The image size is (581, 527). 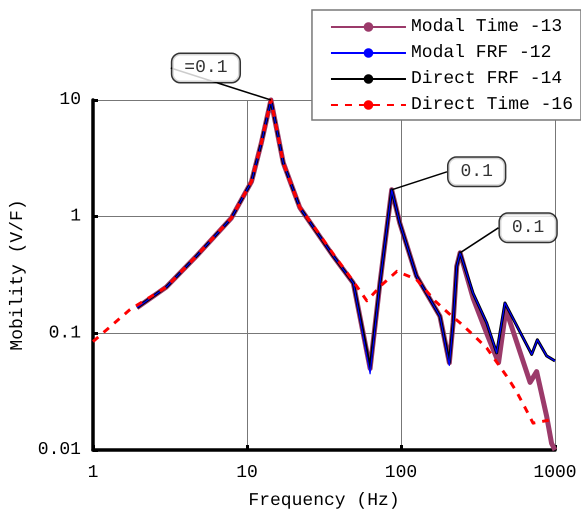 I want to click on legend-label: Modal Time -13, so click(x=486, y=27).